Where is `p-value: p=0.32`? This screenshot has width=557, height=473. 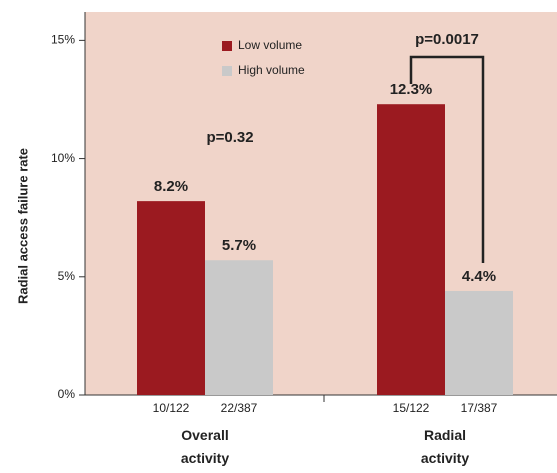 p-value: p=0.32 is located at coordinates (229, 137).